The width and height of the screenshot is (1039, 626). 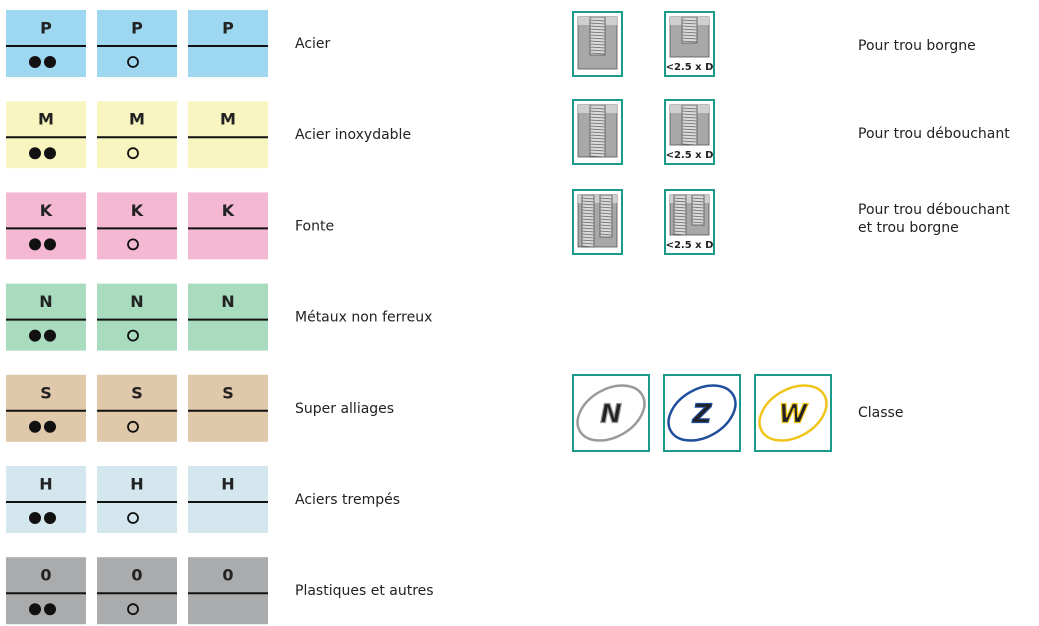 I want to click on material-label: Plastiques et autres, so click(x=364, y=591).